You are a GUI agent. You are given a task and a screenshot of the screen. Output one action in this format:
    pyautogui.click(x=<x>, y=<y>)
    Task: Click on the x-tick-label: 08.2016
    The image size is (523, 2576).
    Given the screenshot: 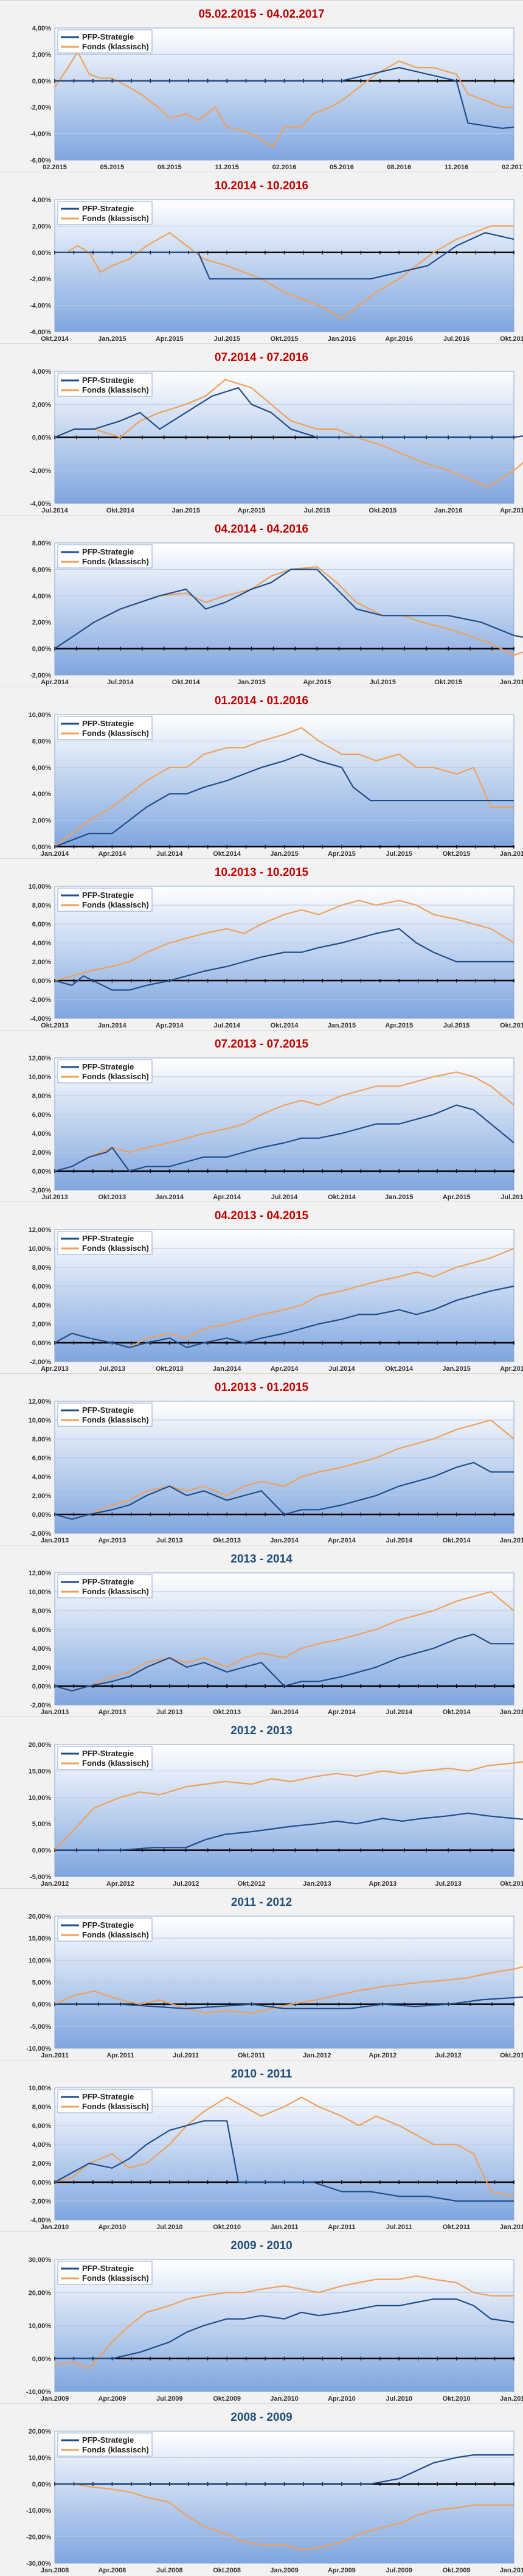 What is the action you would take?
    pyautogui.click(x=399, y=168)
    